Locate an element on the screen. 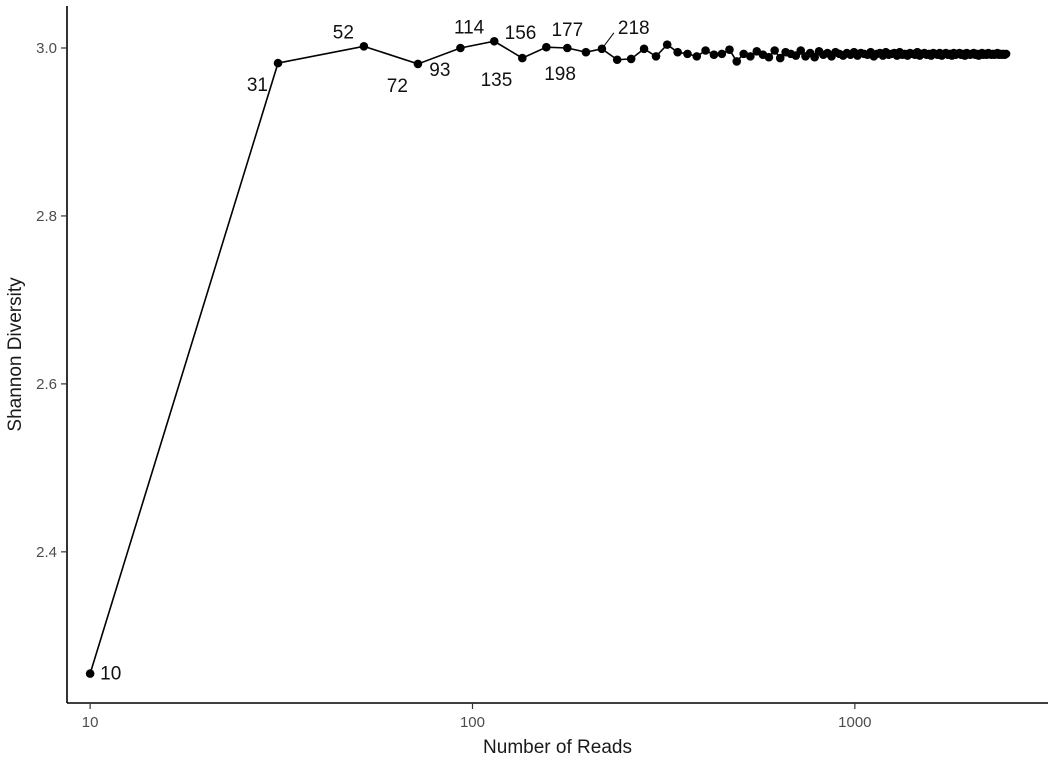 This screenshot has width=1052, height=760. y-tick-label: 2.4 is located at coordinates (46, 552).